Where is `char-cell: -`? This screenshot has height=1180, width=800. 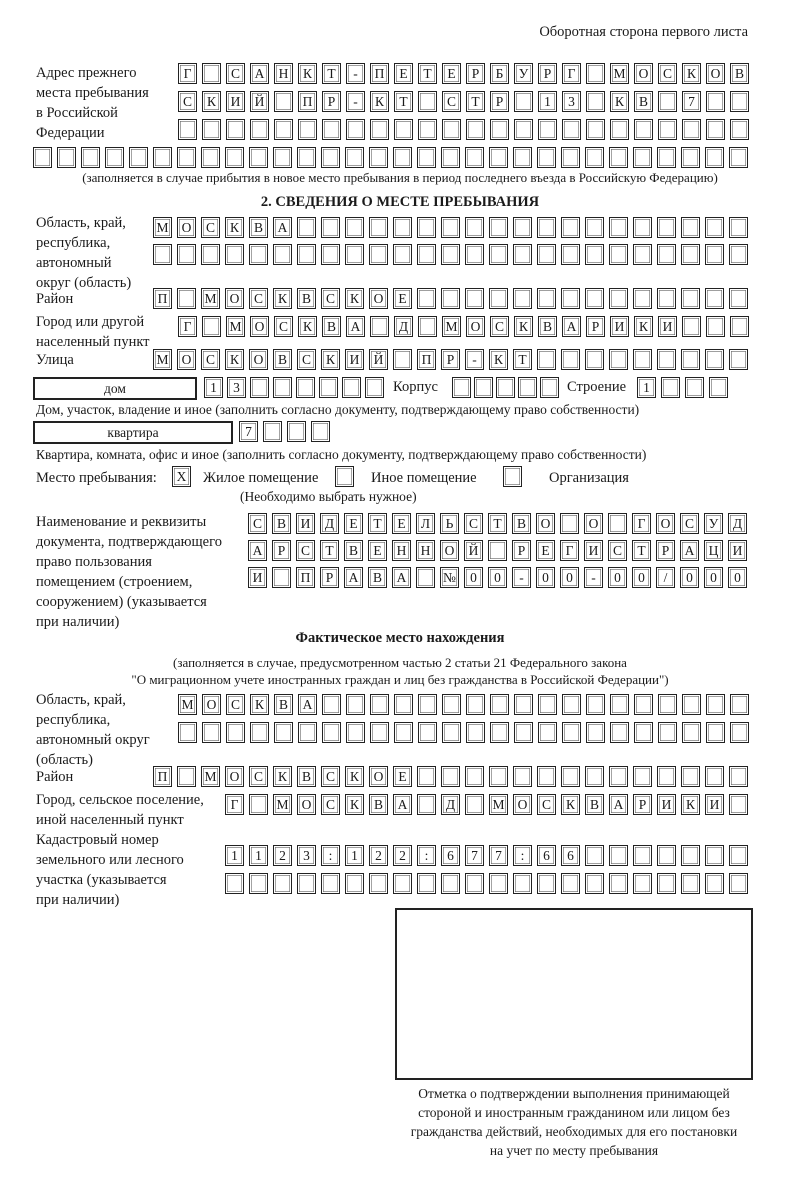 char-cell: - is located at coordinates (355, 101).